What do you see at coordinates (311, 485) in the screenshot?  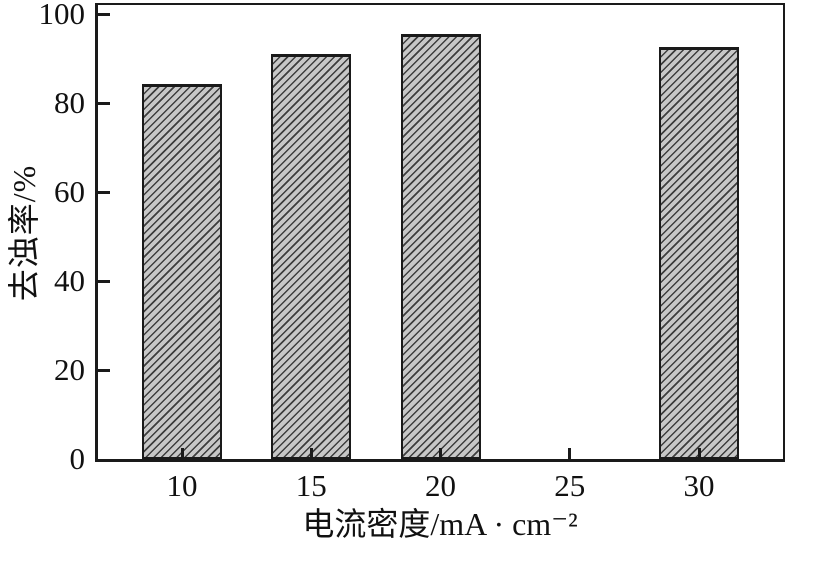 I see `x-tick-label-15: 15` at bounding box center [311, 485].